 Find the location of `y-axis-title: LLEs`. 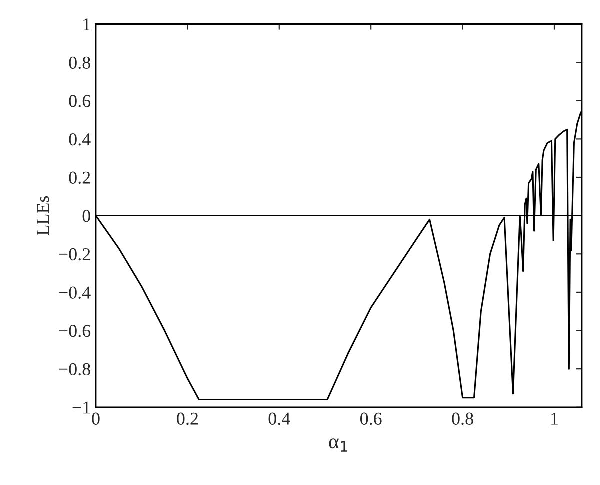

y-axis-title: LLEs is located at coordinates (43, 216).